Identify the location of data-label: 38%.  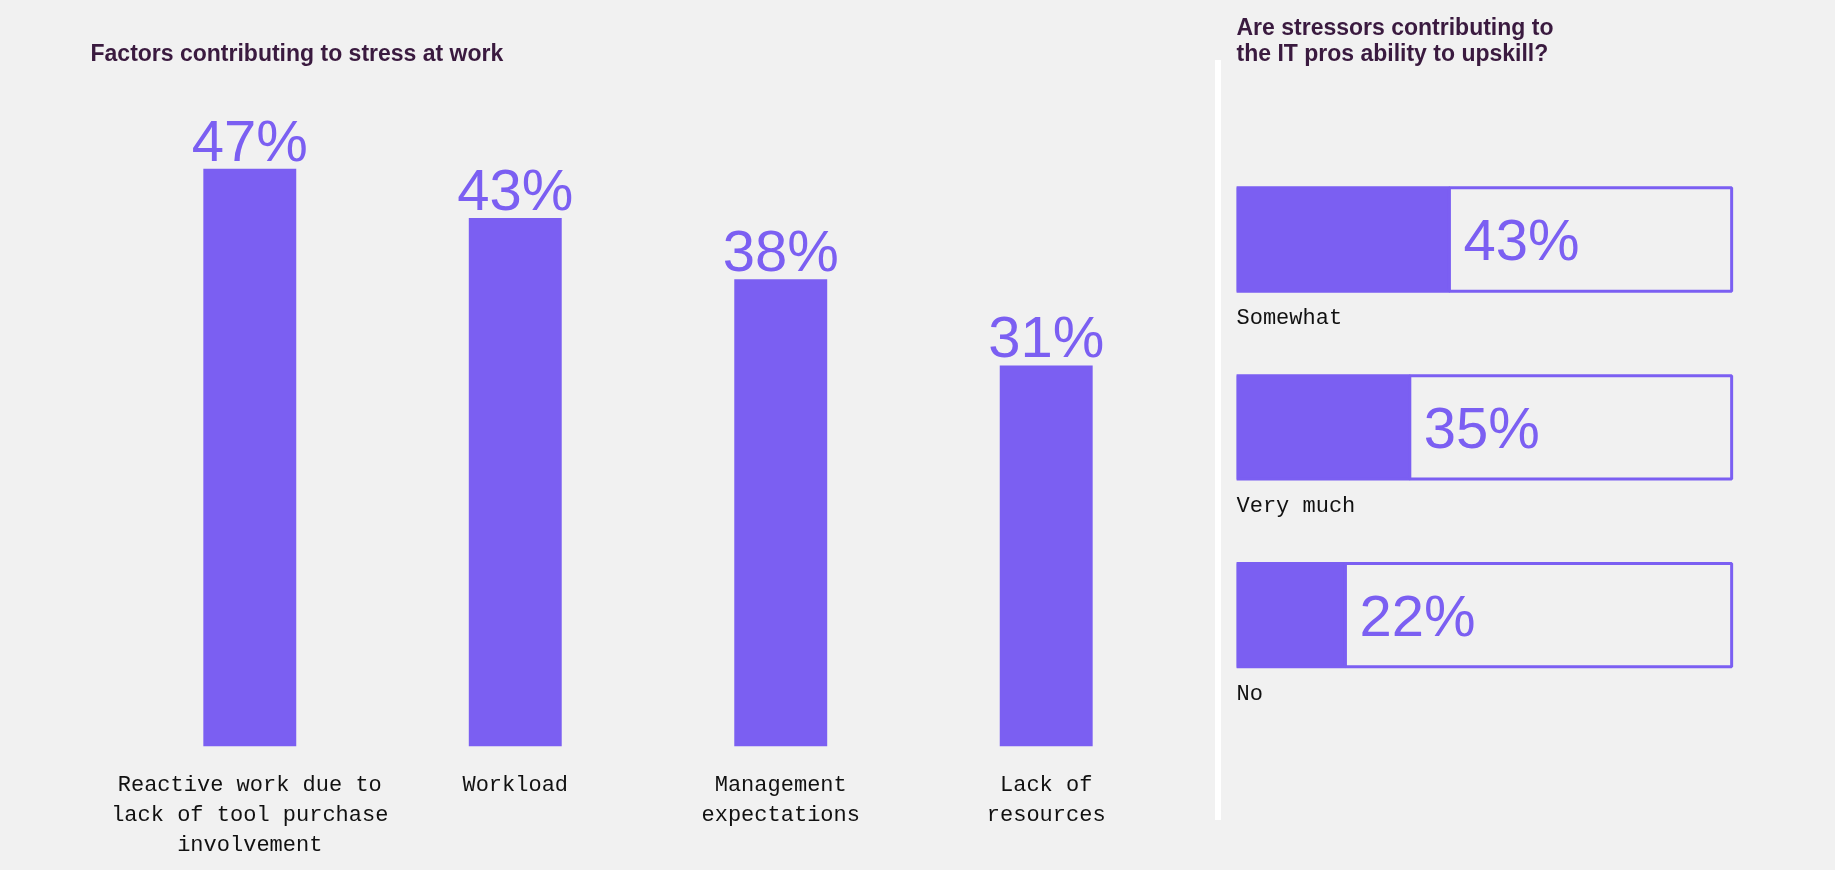
(780, 251).